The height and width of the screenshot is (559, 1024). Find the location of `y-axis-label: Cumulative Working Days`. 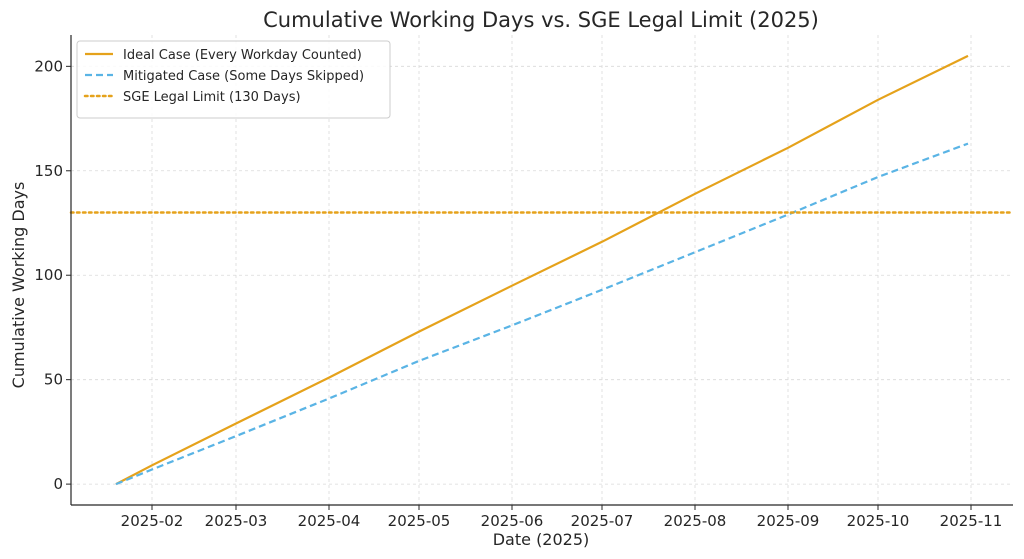

y-axis-label: Cumulative Working Days is located at coordinates (18, 285).